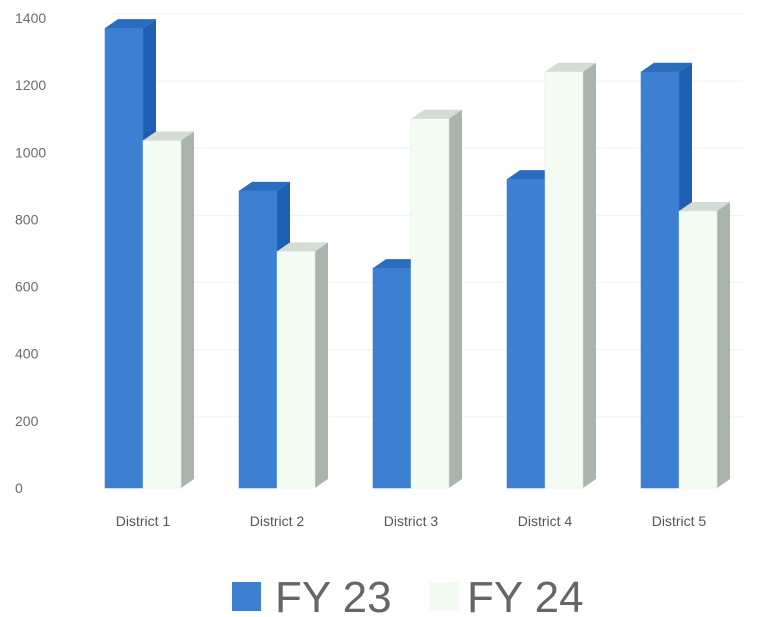 The width and height of the screenshot is (759, 617). What do you see at coordinates (545, 521) in the screenshot?
I see `x-tick-label: District 4` at bounding box center [545, 521].